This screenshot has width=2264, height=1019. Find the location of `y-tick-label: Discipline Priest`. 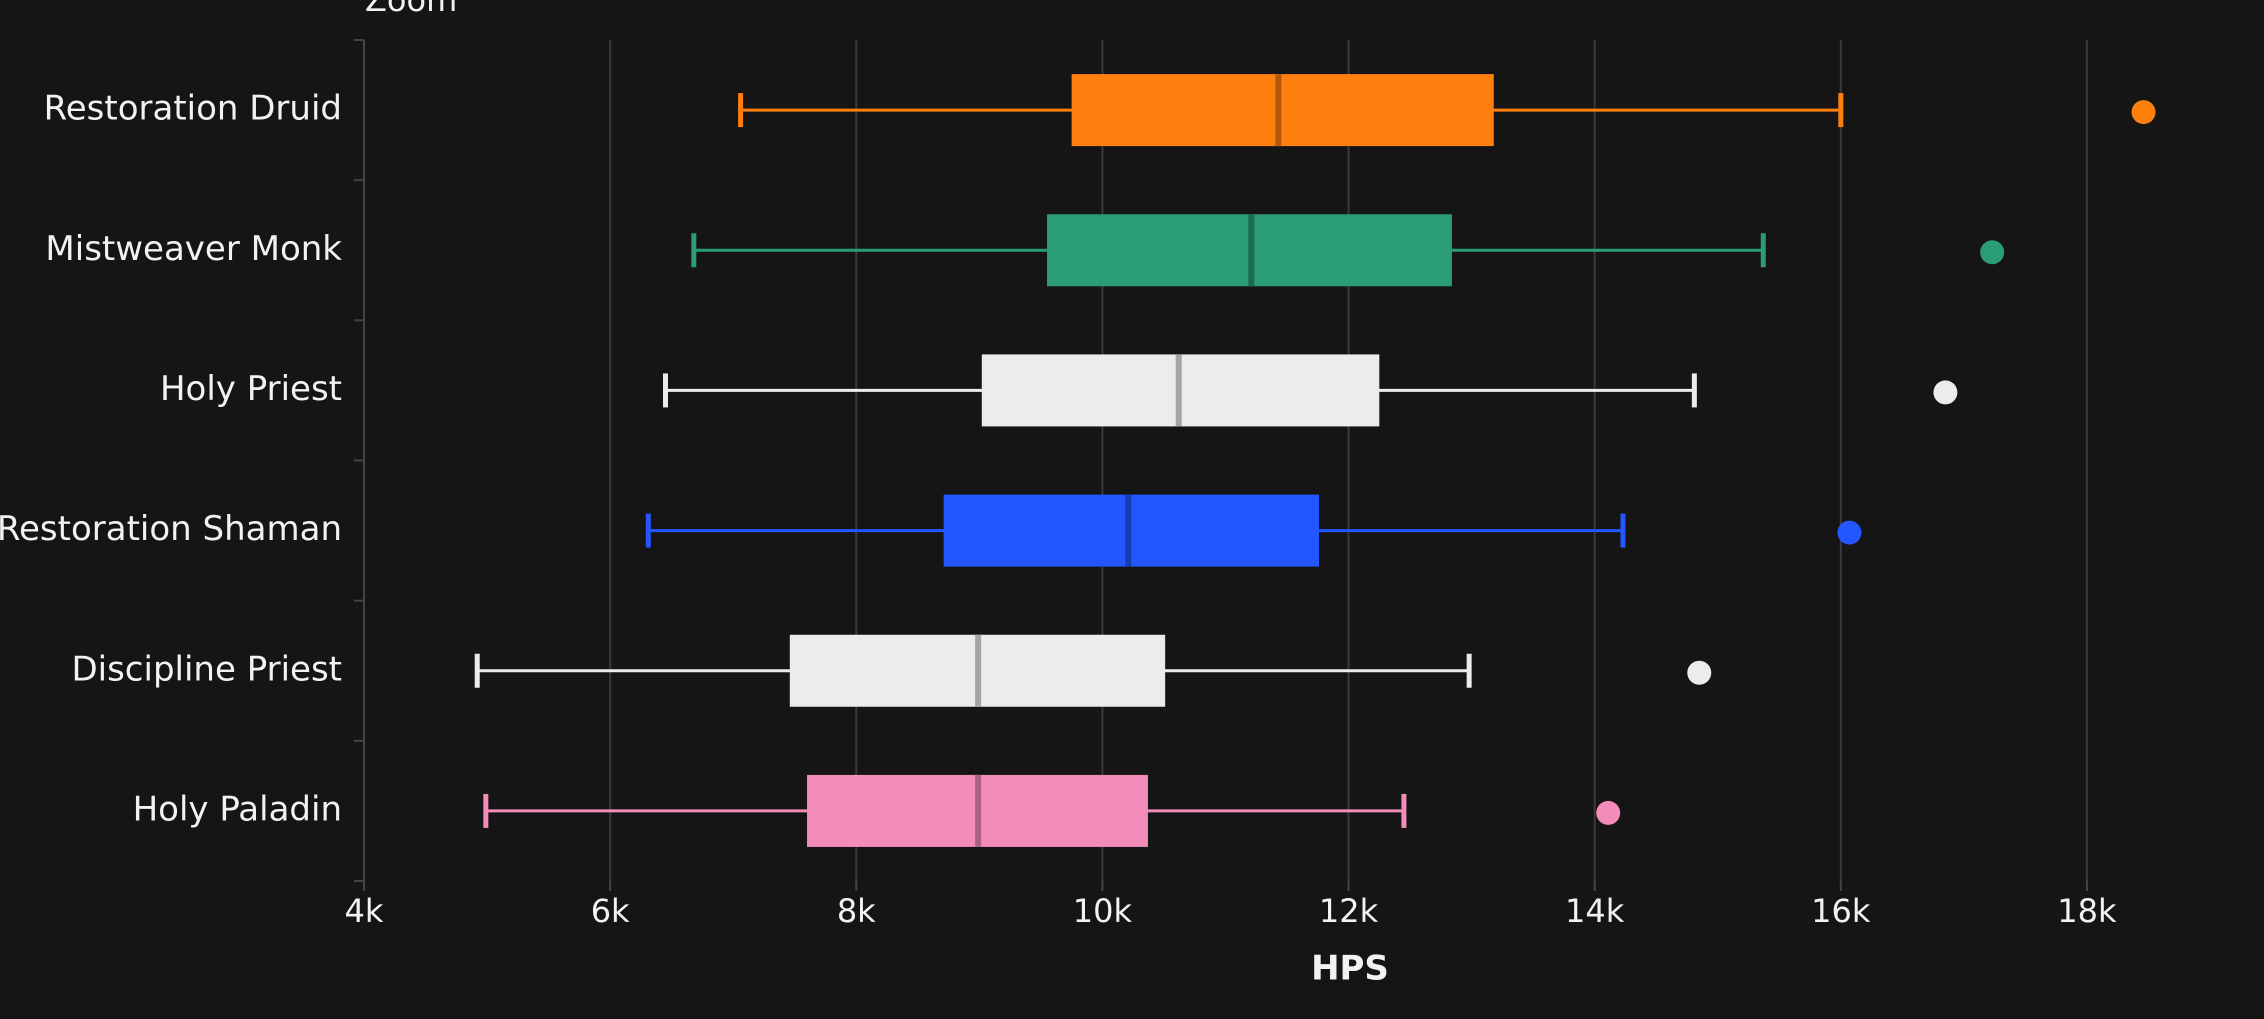

y-tick-label: Discipline Priest is located at coordinates (206, 669).